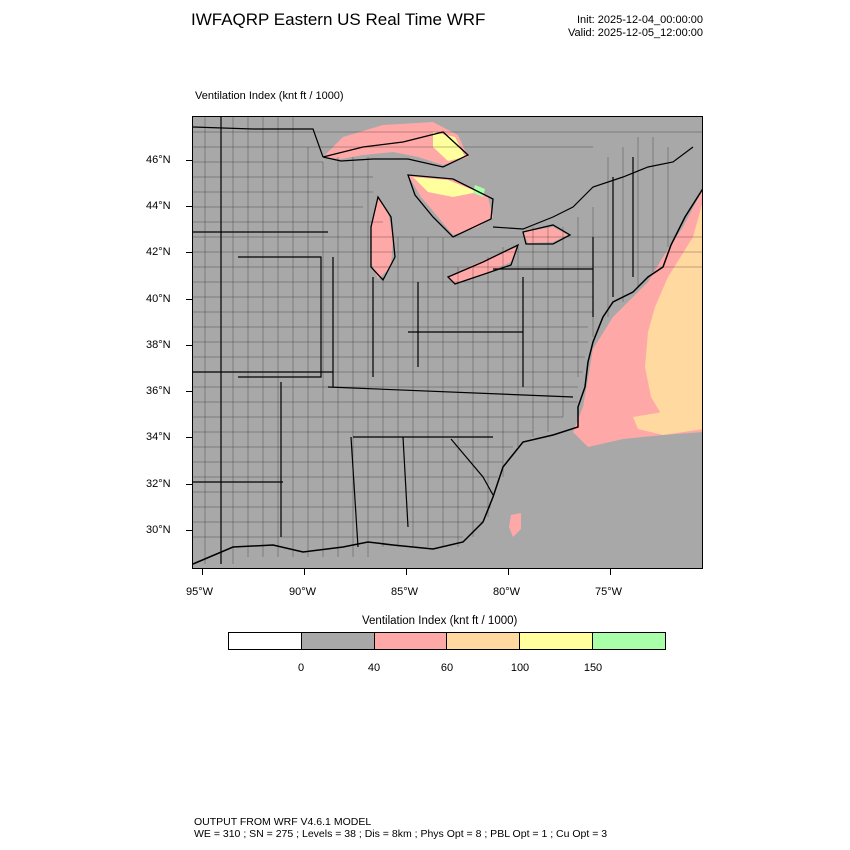 This screenshot has width=850, height=850. Describe the element at coordinates (667, 422) in the screenshot. I see `atlantic-orange-south` at that location.